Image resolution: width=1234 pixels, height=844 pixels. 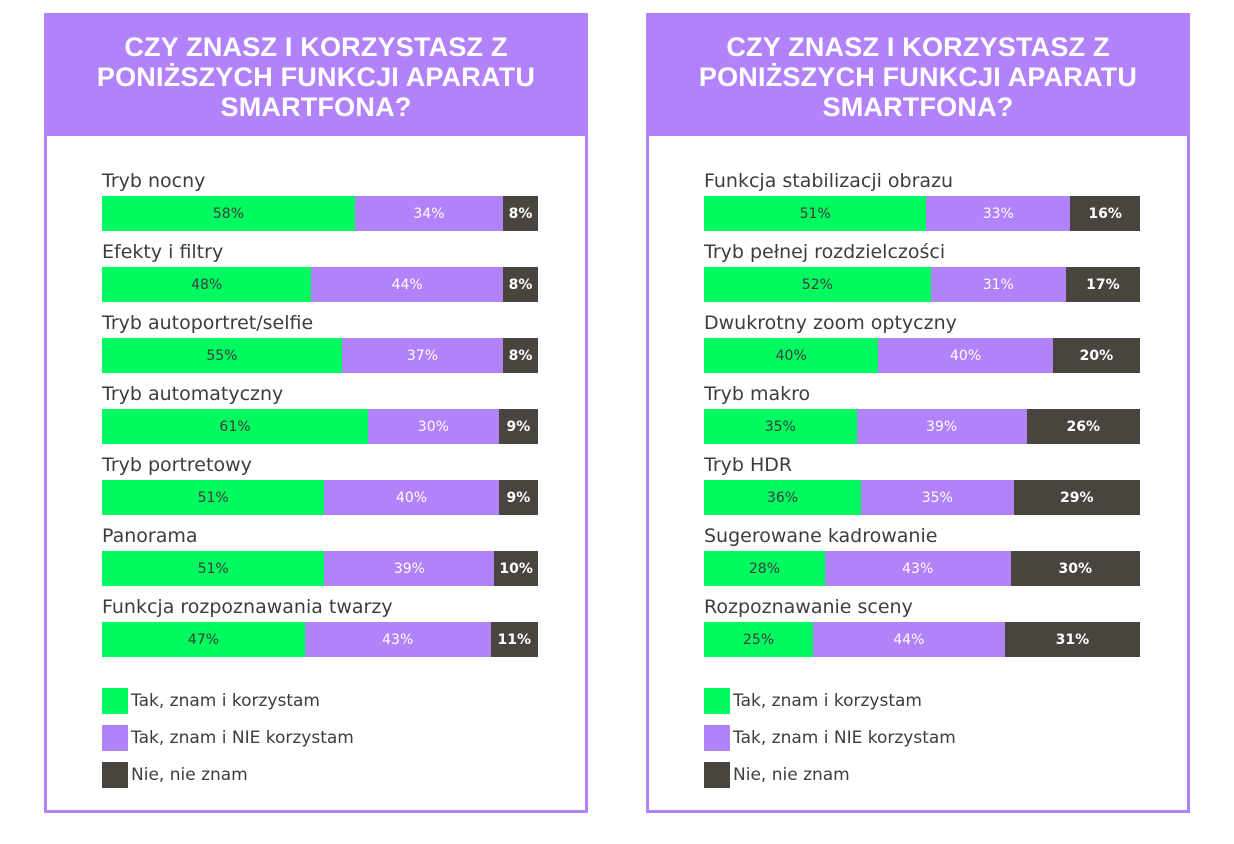 I want to click on segment-nie-korzystam: 44%, so click(x=909, y=639).